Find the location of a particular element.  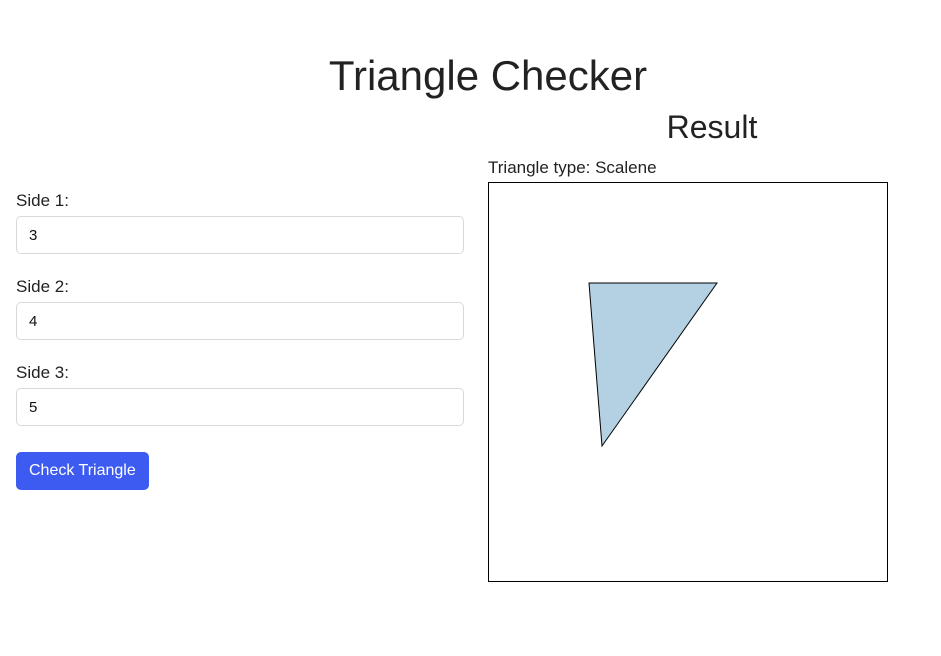

side-2-group: Side 2: is located at coordinates (240, 307).